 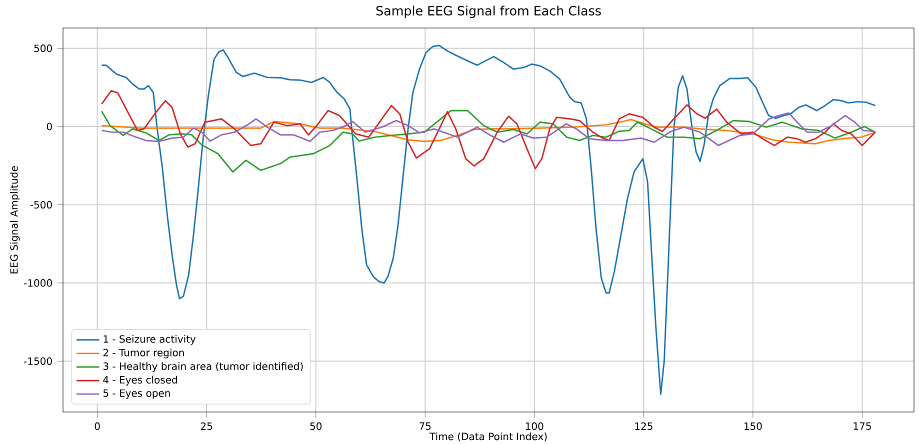 I want to click on legend-label: 5 - Eyes open, so click(x=136, y=394).